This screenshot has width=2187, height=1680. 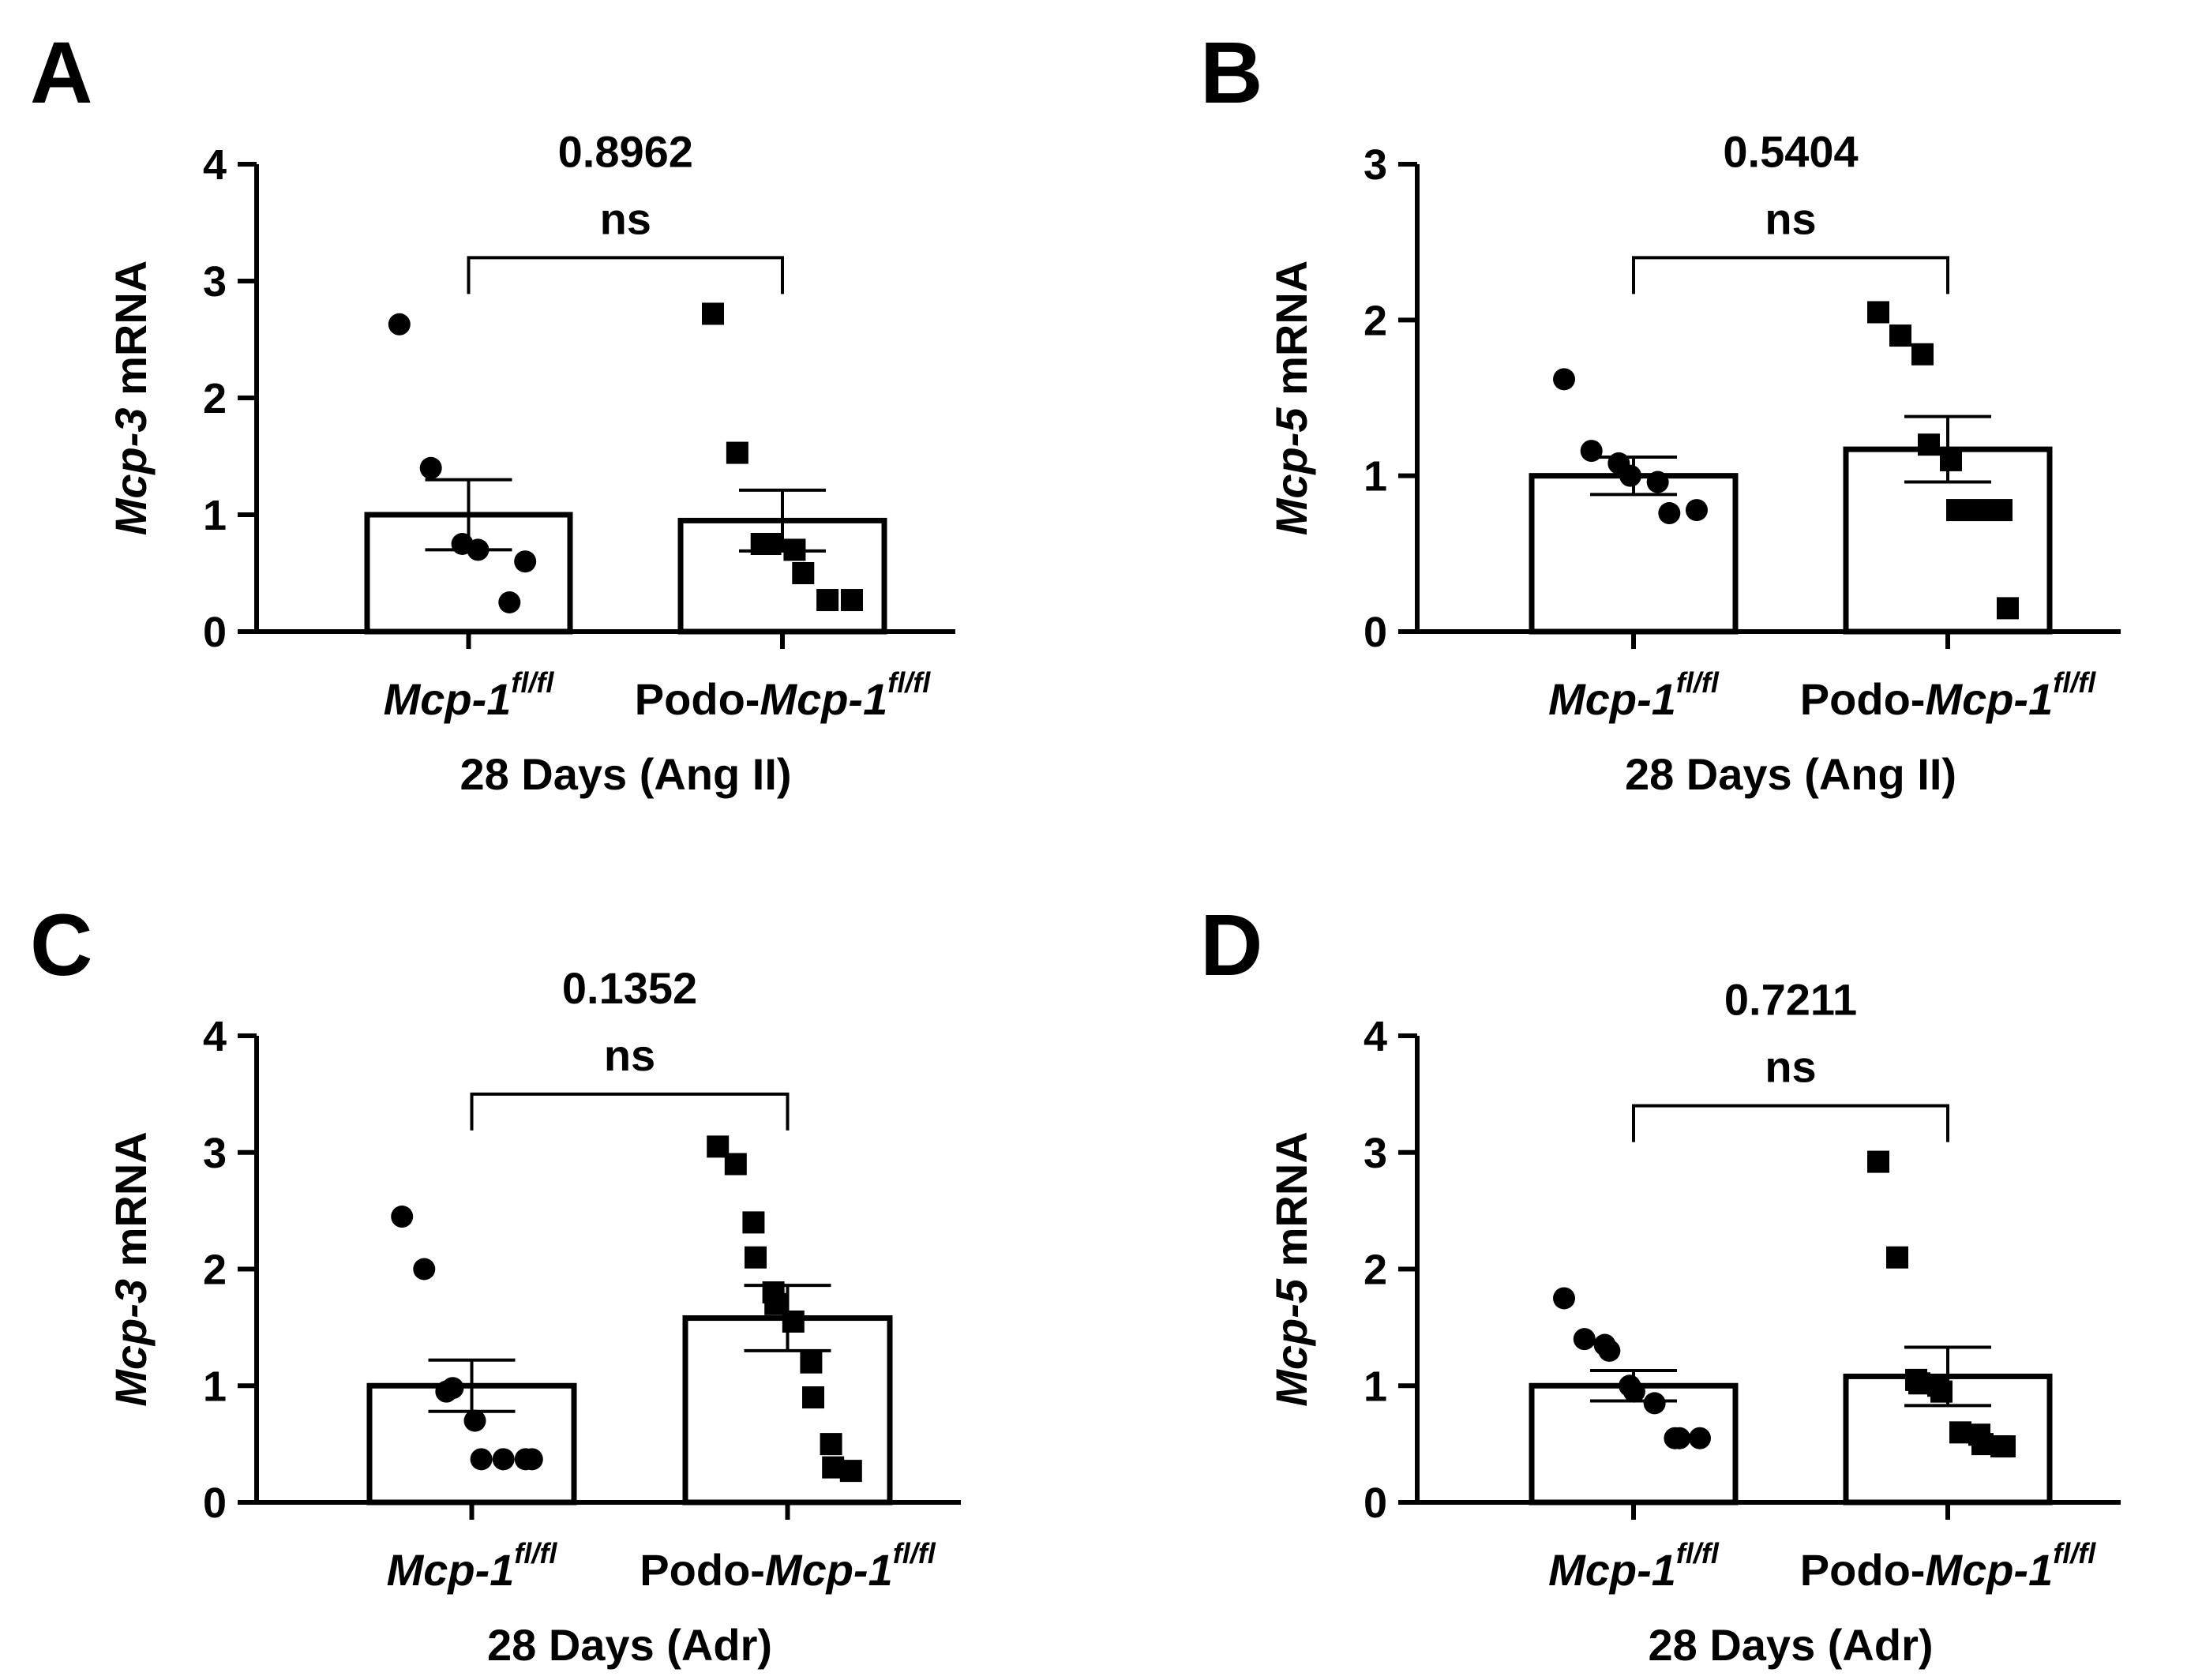 What do you see at coordinates (61, 945) in the screenshot?
I see `panel-label: C` at bounding box center [61, 945].